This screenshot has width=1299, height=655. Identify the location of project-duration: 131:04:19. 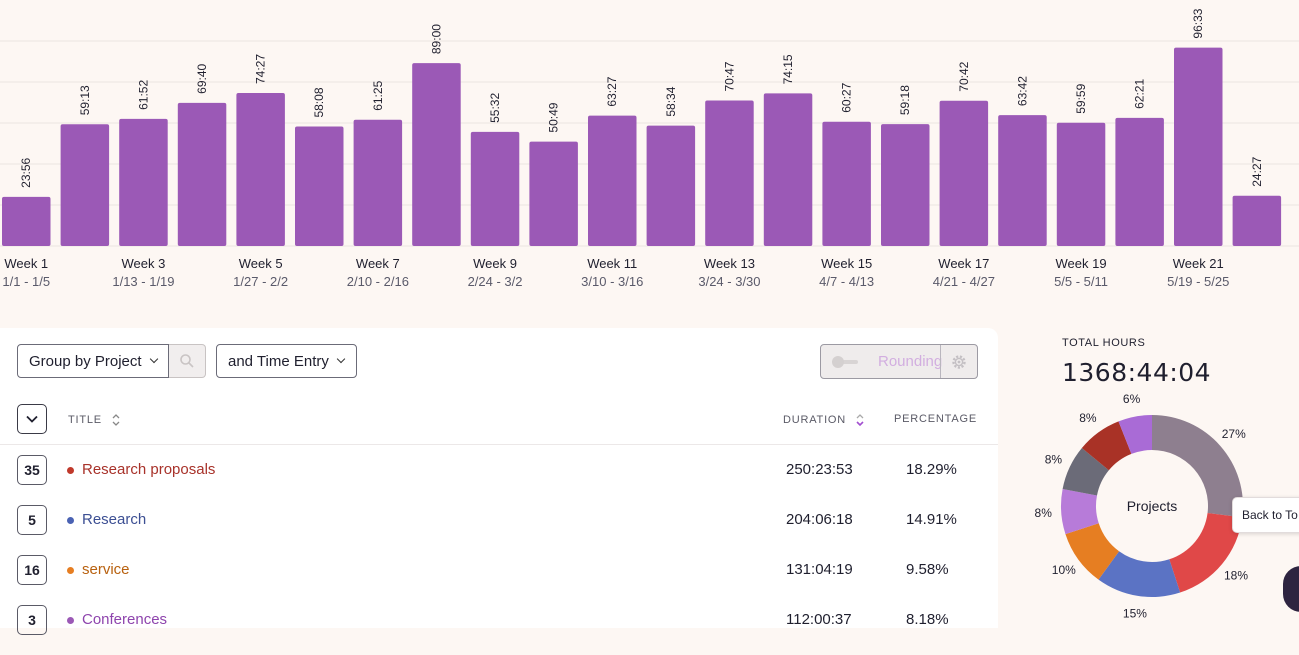
(819, 569).